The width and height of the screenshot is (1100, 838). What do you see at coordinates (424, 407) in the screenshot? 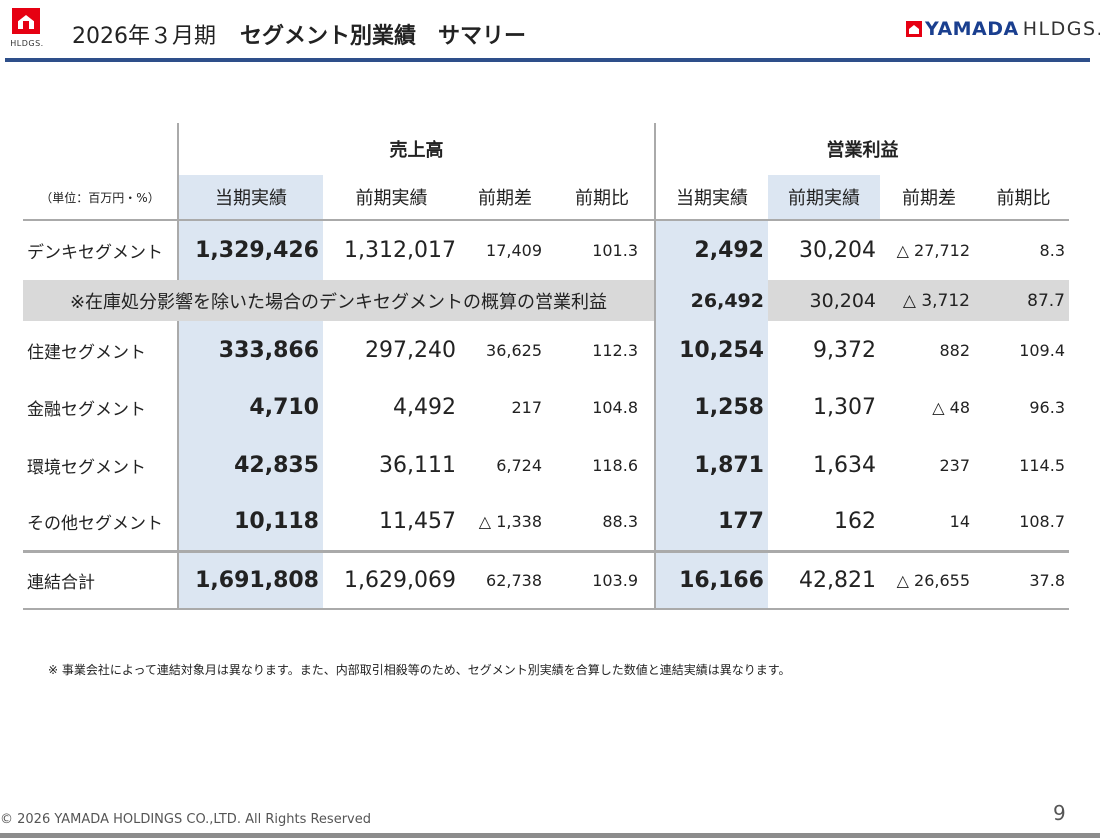
I see `table-cell: 4,492` at bounding box center [424, 407].